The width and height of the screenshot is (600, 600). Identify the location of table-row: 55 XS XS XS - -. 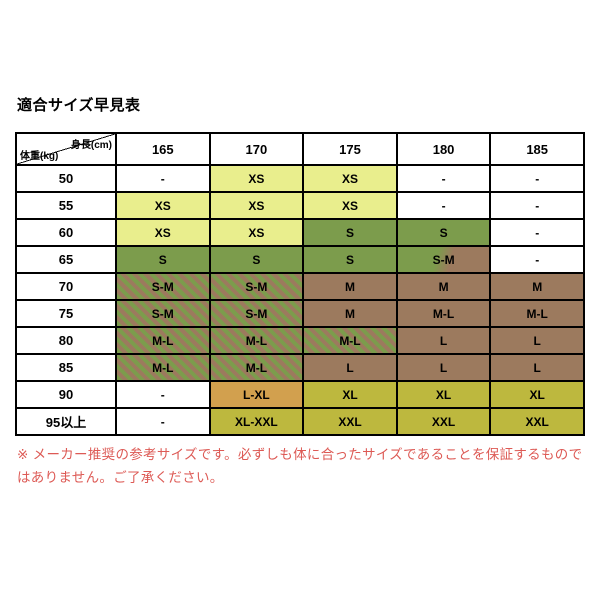
(300, 205).